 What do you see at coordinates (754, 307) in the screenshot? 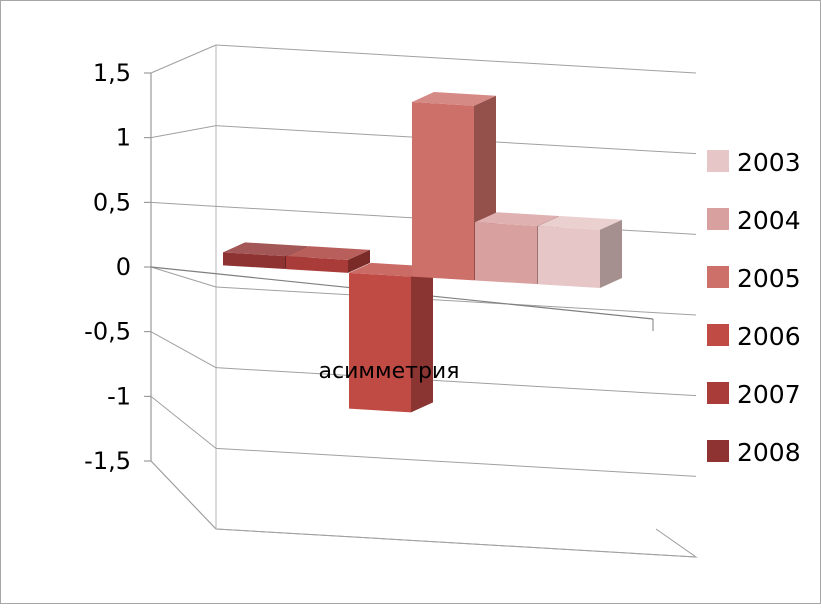
I see `legend: 2003 2004 2005 2006 2007 2008` at bounding box center [754, 307].